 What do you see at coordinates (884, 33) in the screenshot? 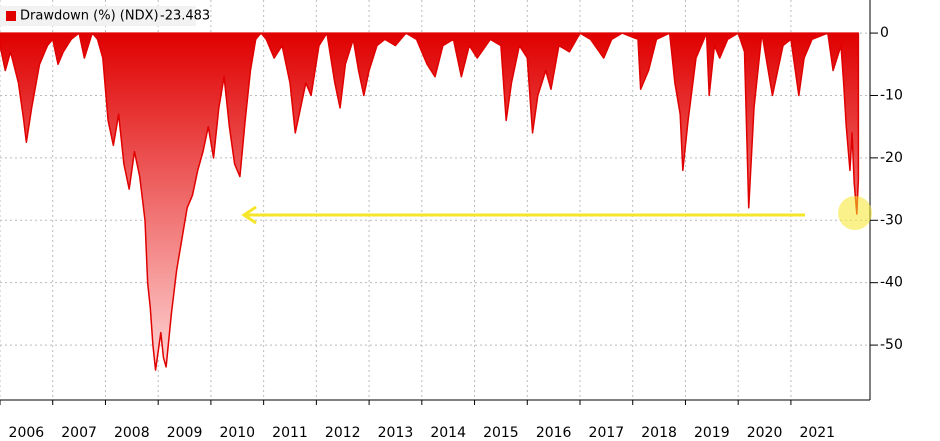
I see `y-tick-label: 0` at bounding box center [884, 33].